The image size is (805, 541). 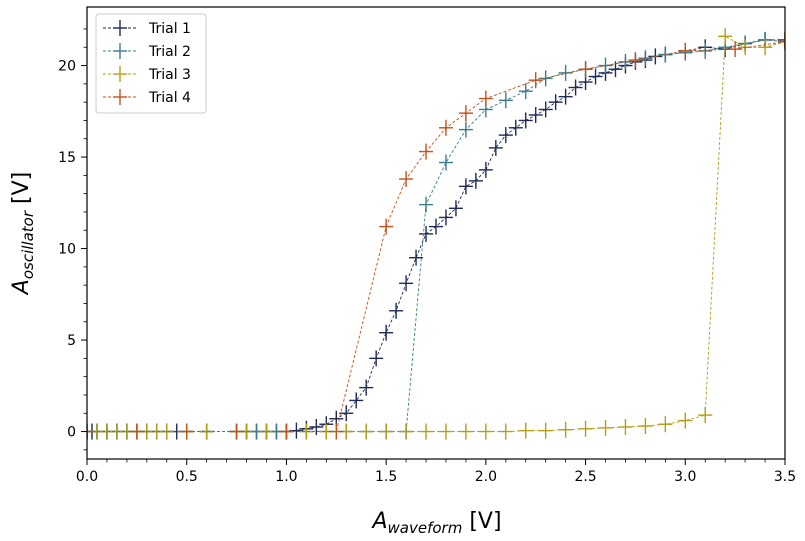 What do you see at coordinates (436, 472) in the screenshot?
I see `x-axis-ticks: 0.0 0.5 1.0 1.5 2.0 2.5 3.0 3.5` at bounding box center [436, 472].